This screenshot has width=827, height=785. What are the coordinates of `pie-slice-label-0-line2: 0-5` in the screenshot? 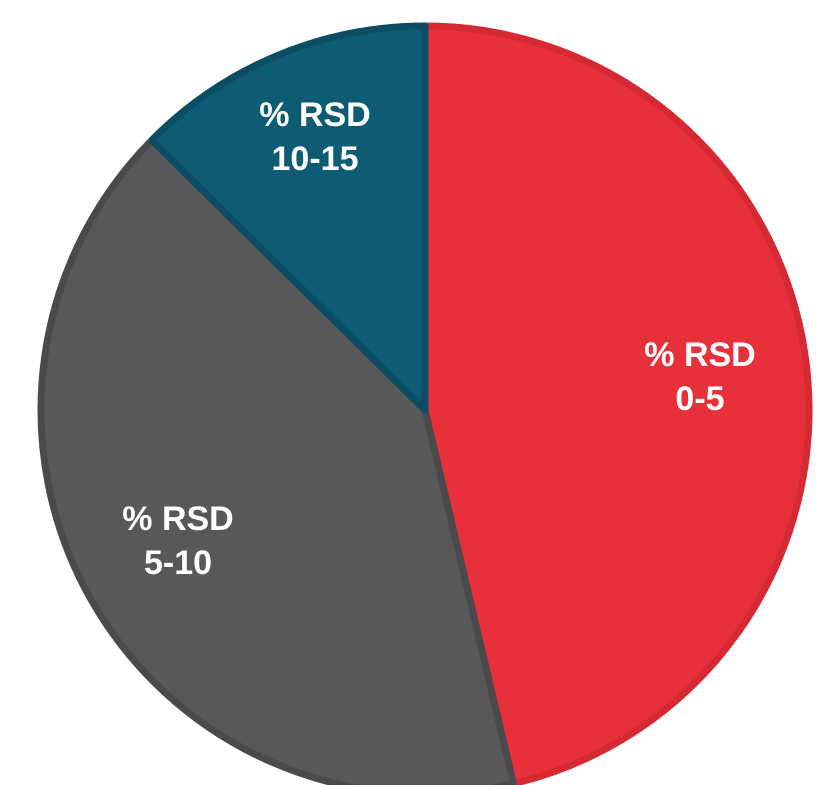 It's located at (699, 399).